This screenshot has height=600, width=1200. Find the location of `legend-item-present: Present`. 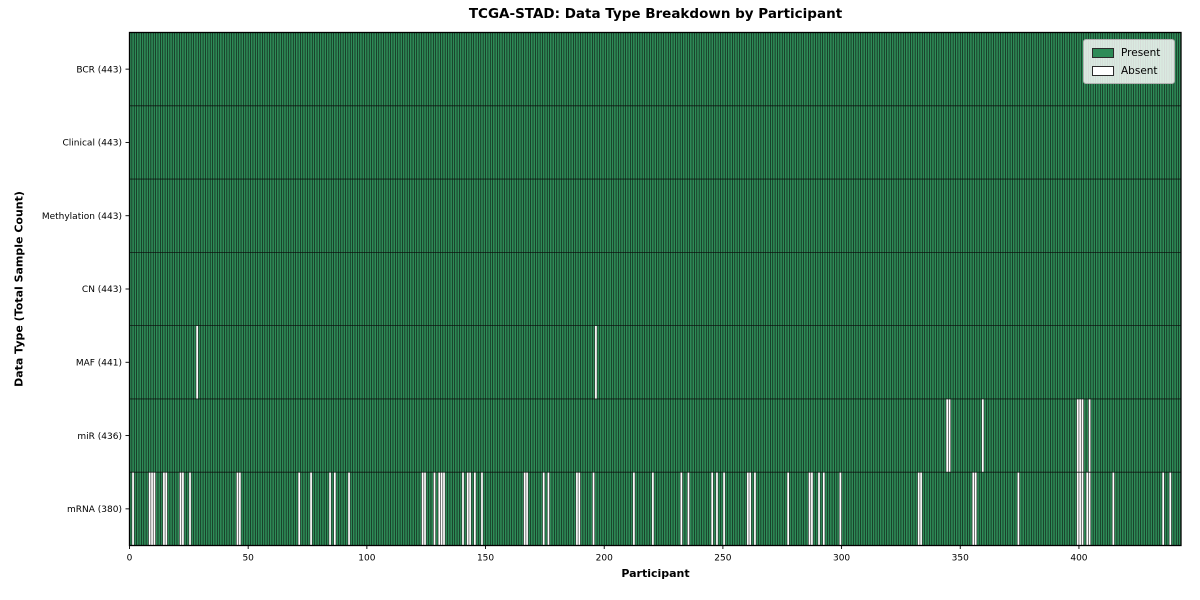

legend-item-present: Present is located at coordinates (1129, 52).